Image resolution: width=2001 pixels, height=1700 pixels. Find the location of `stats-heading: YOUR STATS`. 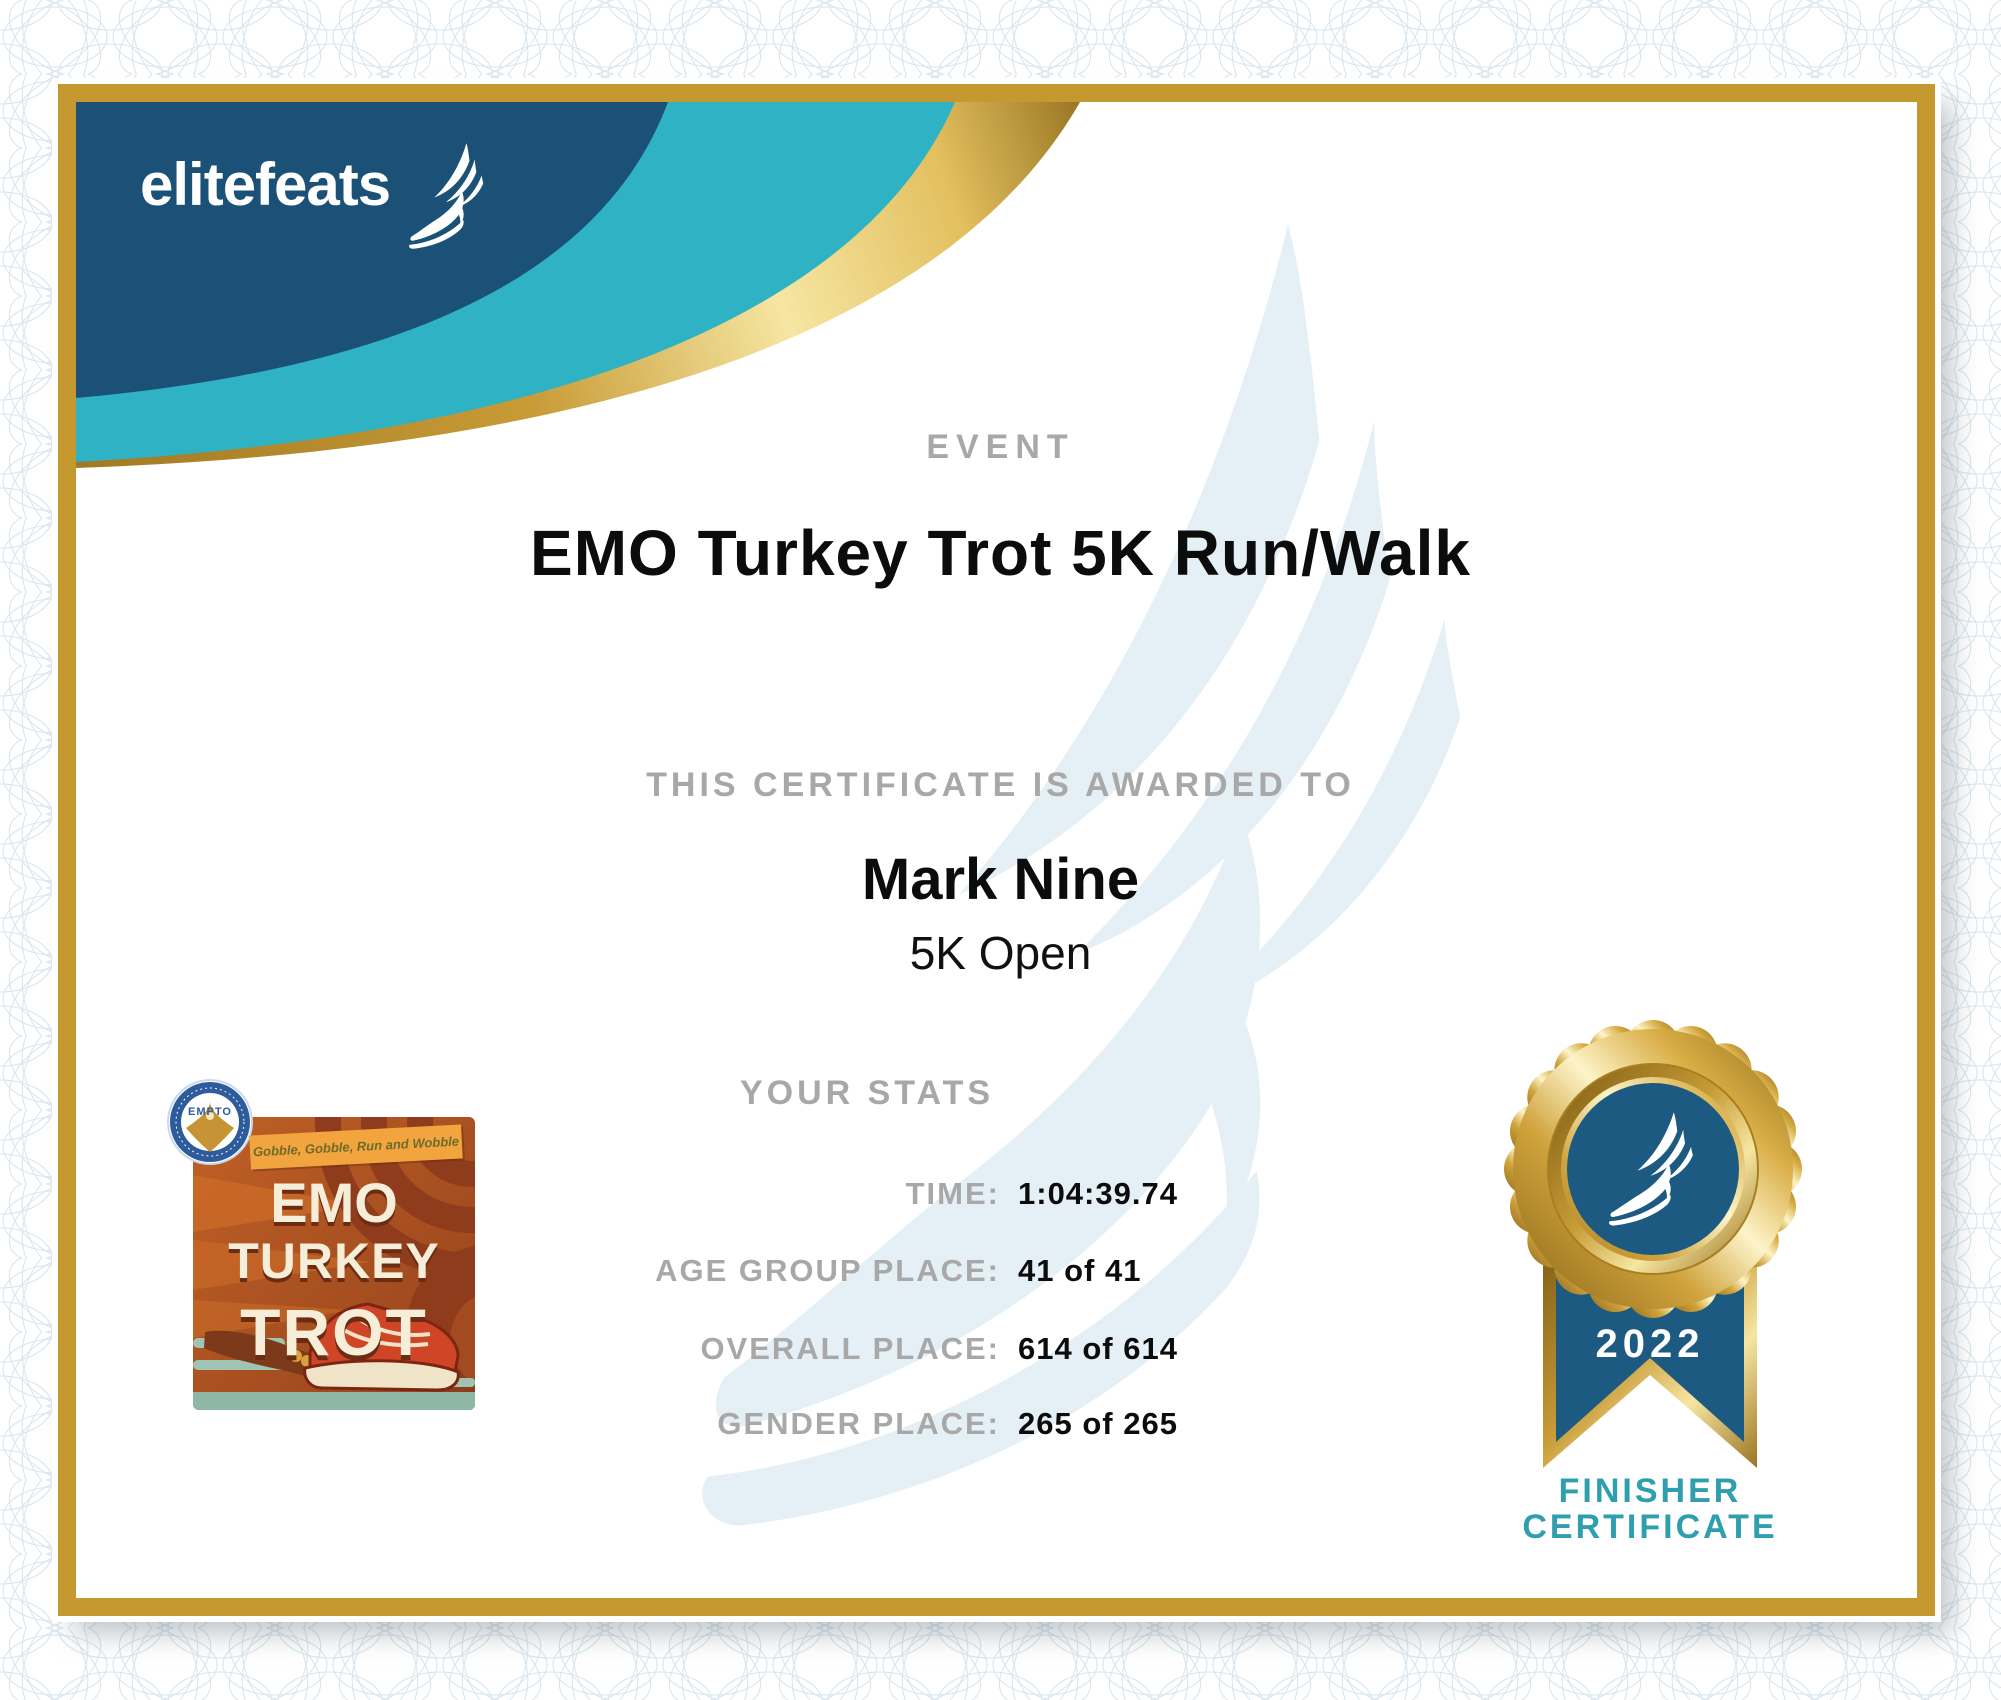

stats-heading: YOUR STATS is located at coordinates (867, 1093).